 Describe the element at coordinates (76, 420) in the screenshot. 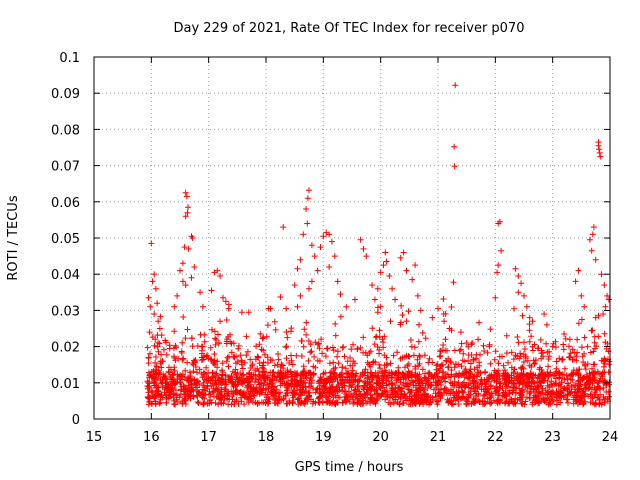

I see `y-tick-label: 0` at that location.